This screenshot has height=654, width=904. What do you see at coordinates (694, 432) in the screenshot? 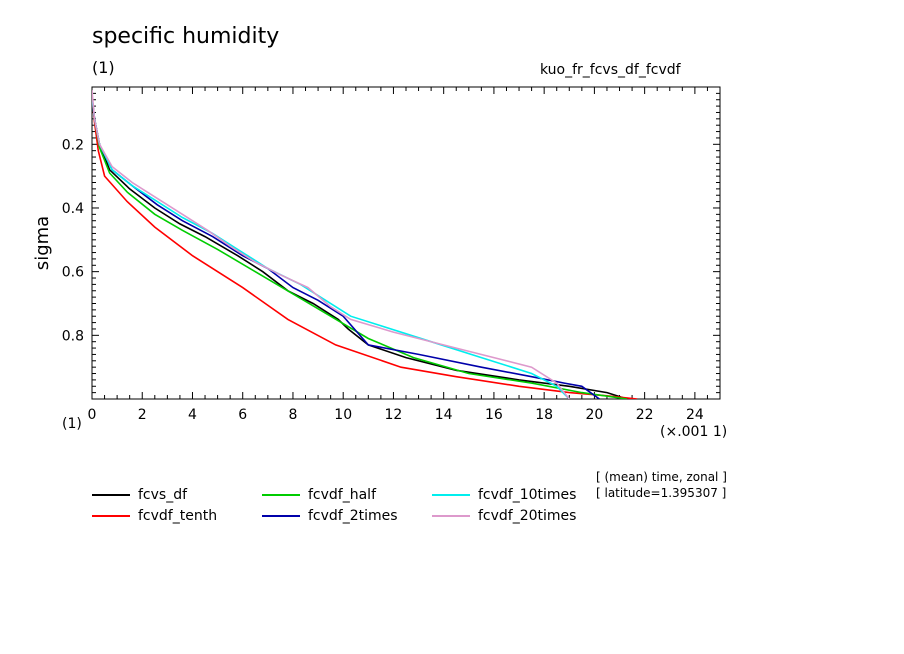
I see `x-axis-scale-label: (×.001 1)` at bounding box center [694, 432].